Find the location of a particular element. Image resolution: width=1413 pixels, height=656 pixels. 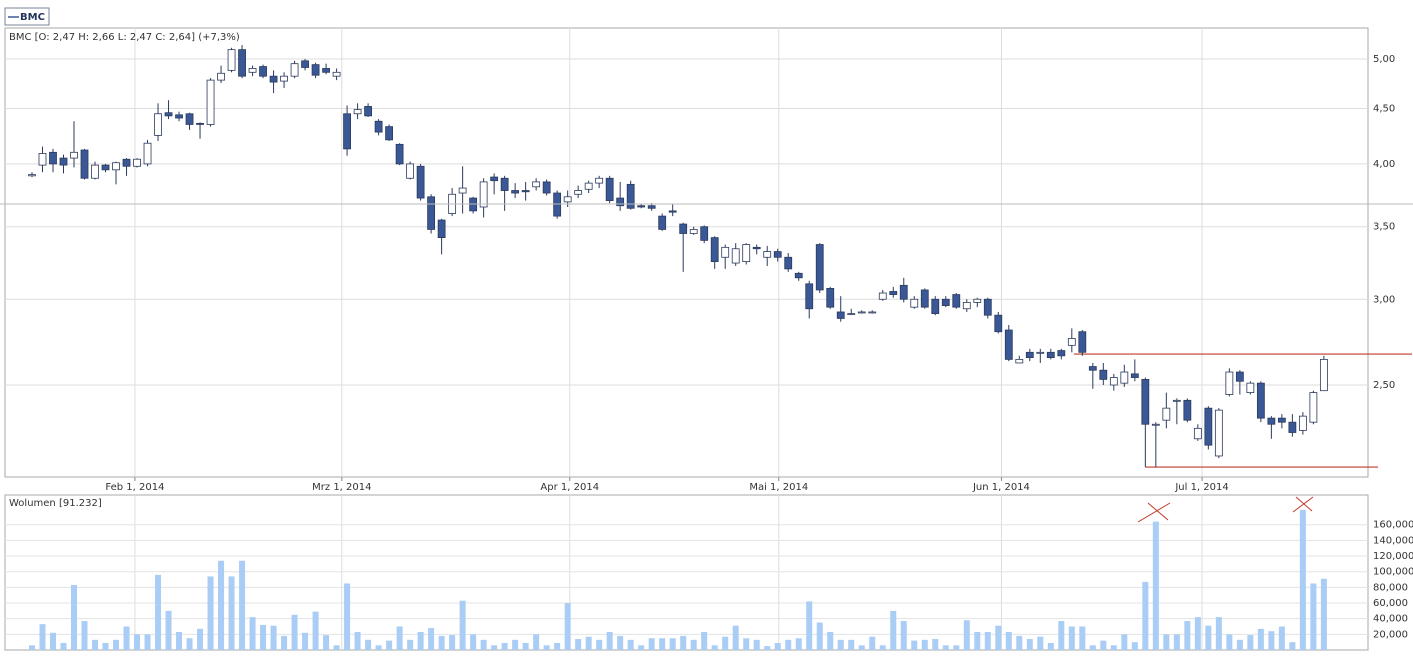

x-tick-label: Feb 1, 2014 is located at coordinates (134, 487).